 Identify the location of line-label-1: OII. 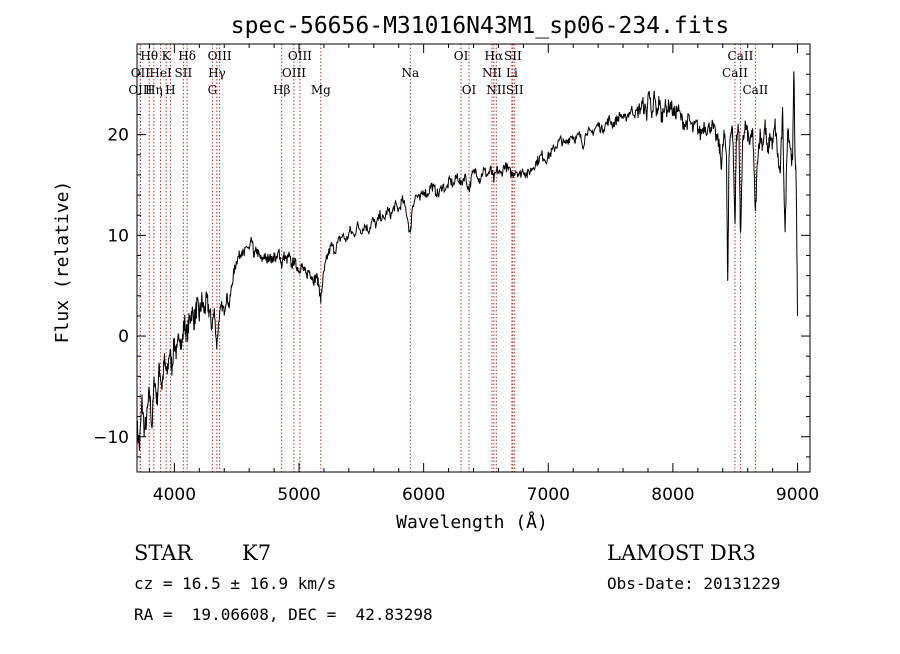
(141, 73).